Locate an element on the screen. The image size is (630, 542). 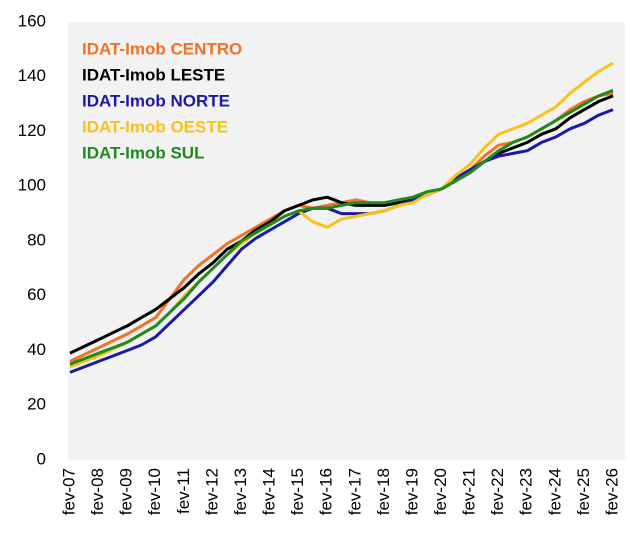
x-tick-label: fev-07 is located at coordinates (68, 491).